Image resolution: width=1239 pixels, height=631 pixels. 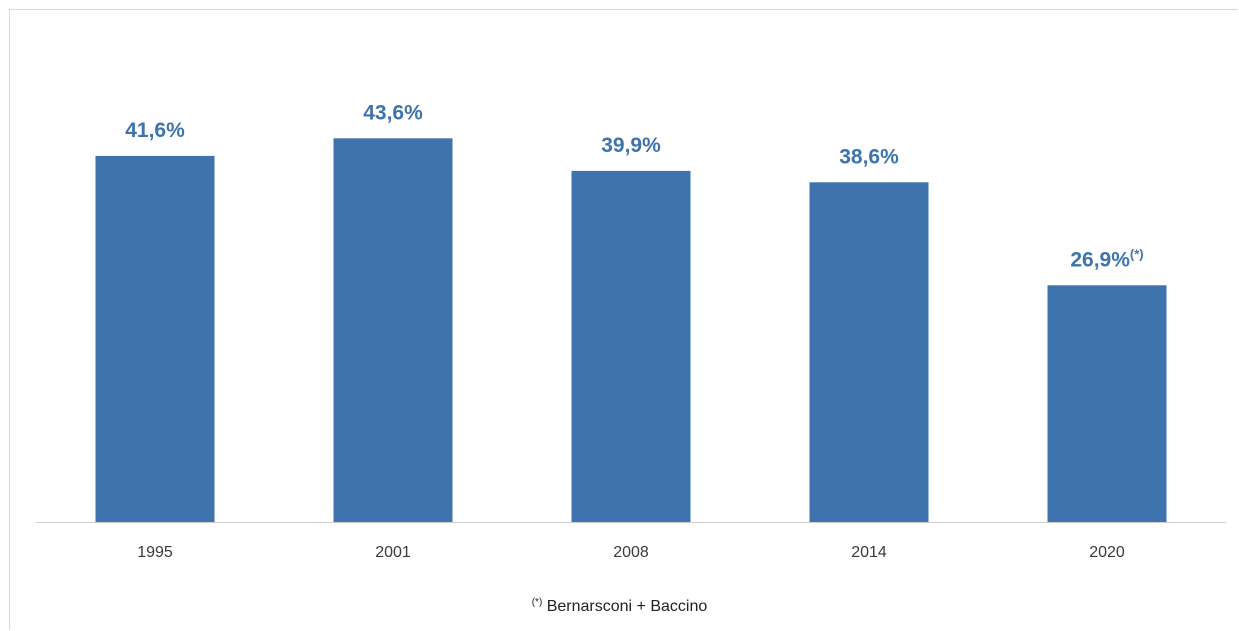 I want to click on x-tick-label-1995: 1995, so click(x=155, y=552).